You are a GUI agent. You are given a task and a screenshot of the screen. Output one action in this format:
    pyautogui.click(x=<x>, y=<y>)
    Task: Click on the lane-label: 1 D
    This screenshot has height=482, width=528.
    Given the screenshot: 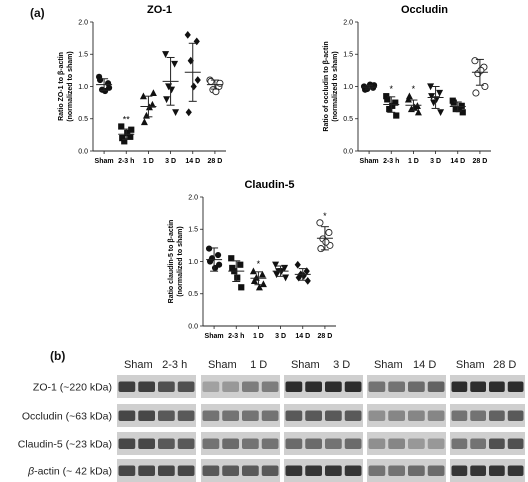 What is the action you would take?
    pyautogui.click(x=258, y=365)
    